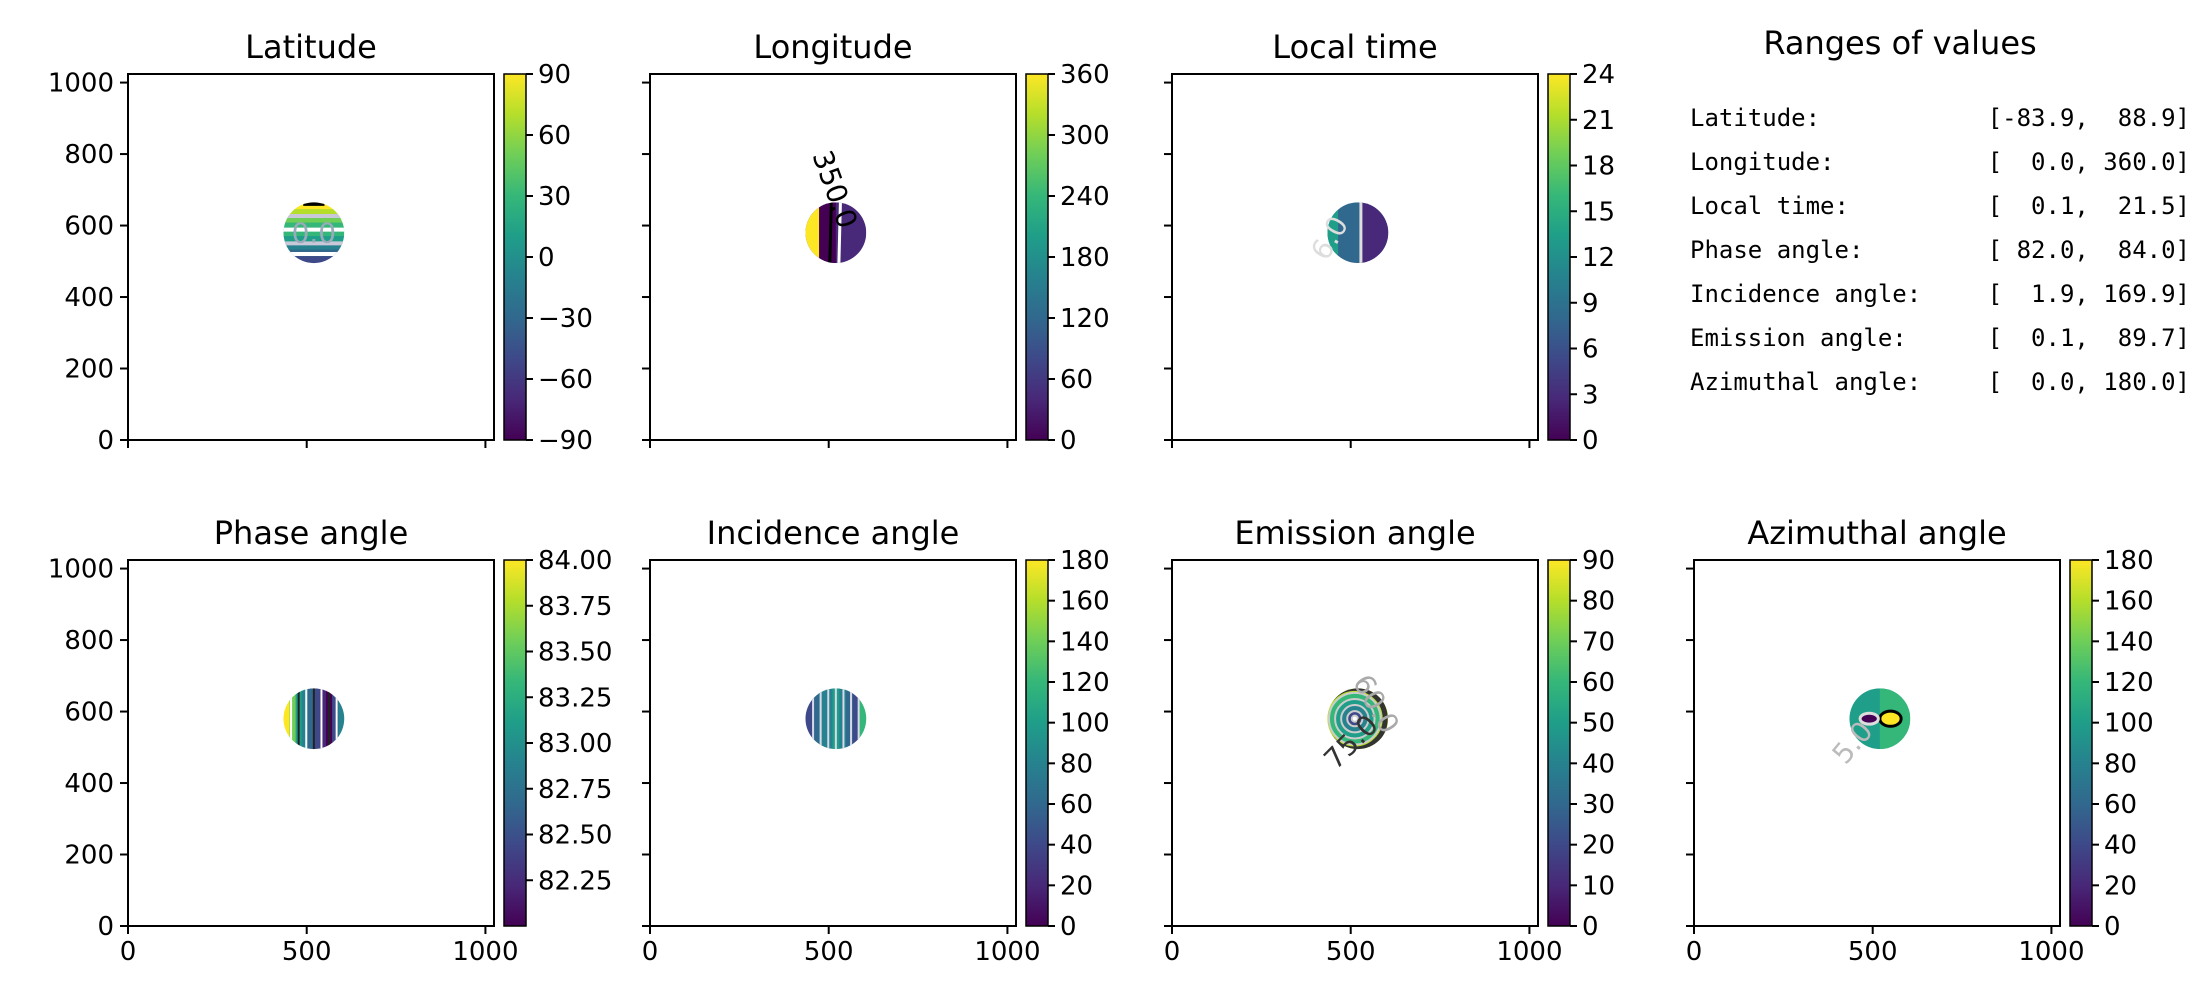  Describe the element at coordinates (1806, 382) in the screenshot. I see `range-name: Azimuthal angle:` at that location.